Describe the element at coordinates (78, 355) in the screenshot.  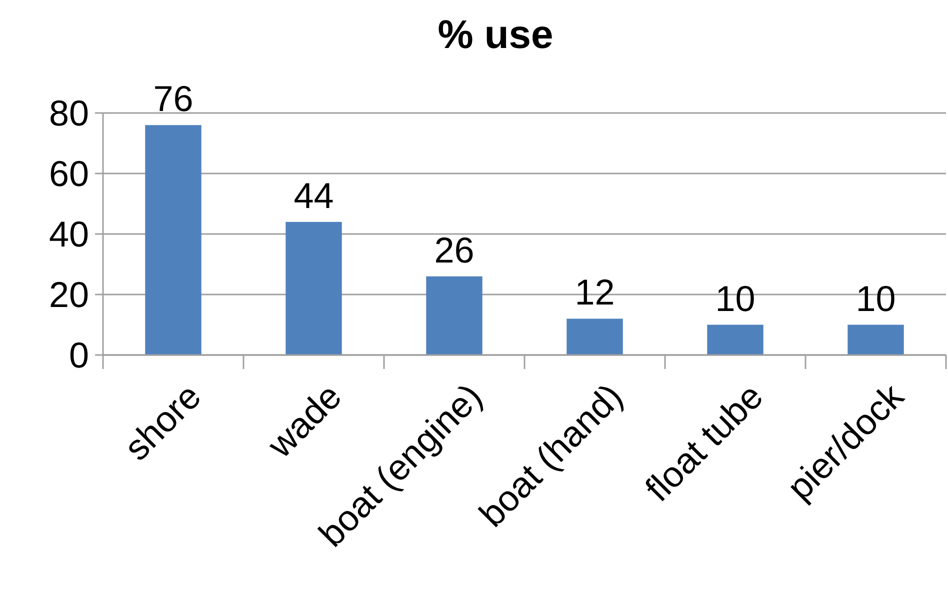
I see `y-tick-label: 0` at that location.